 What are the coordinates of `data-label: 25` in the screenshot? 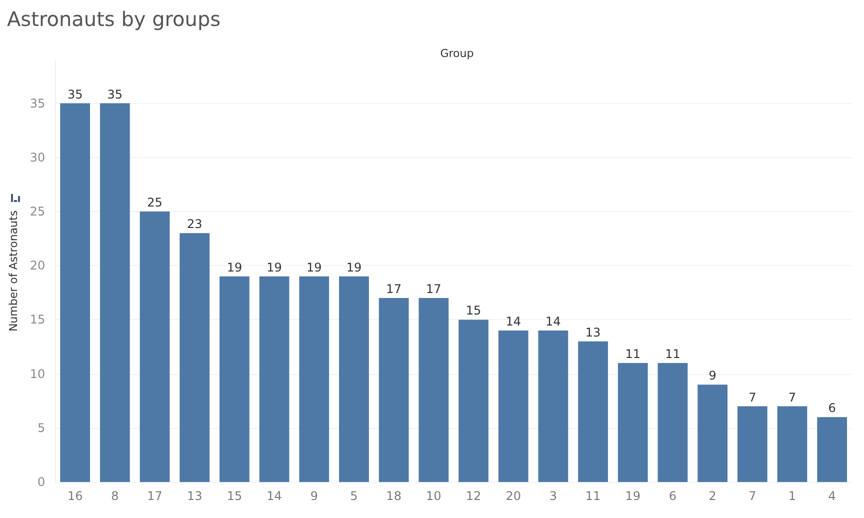 It's located at (154, 202).